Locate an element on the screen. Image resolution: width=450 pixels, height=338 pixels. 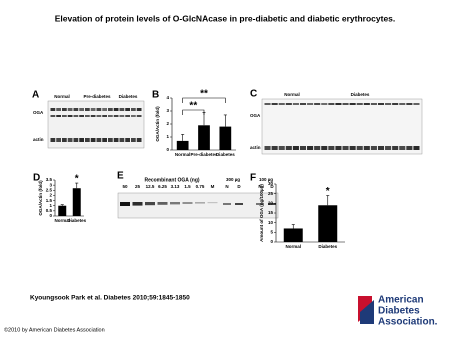
y-tick-label: 1 is located at coordinates (50, 205).